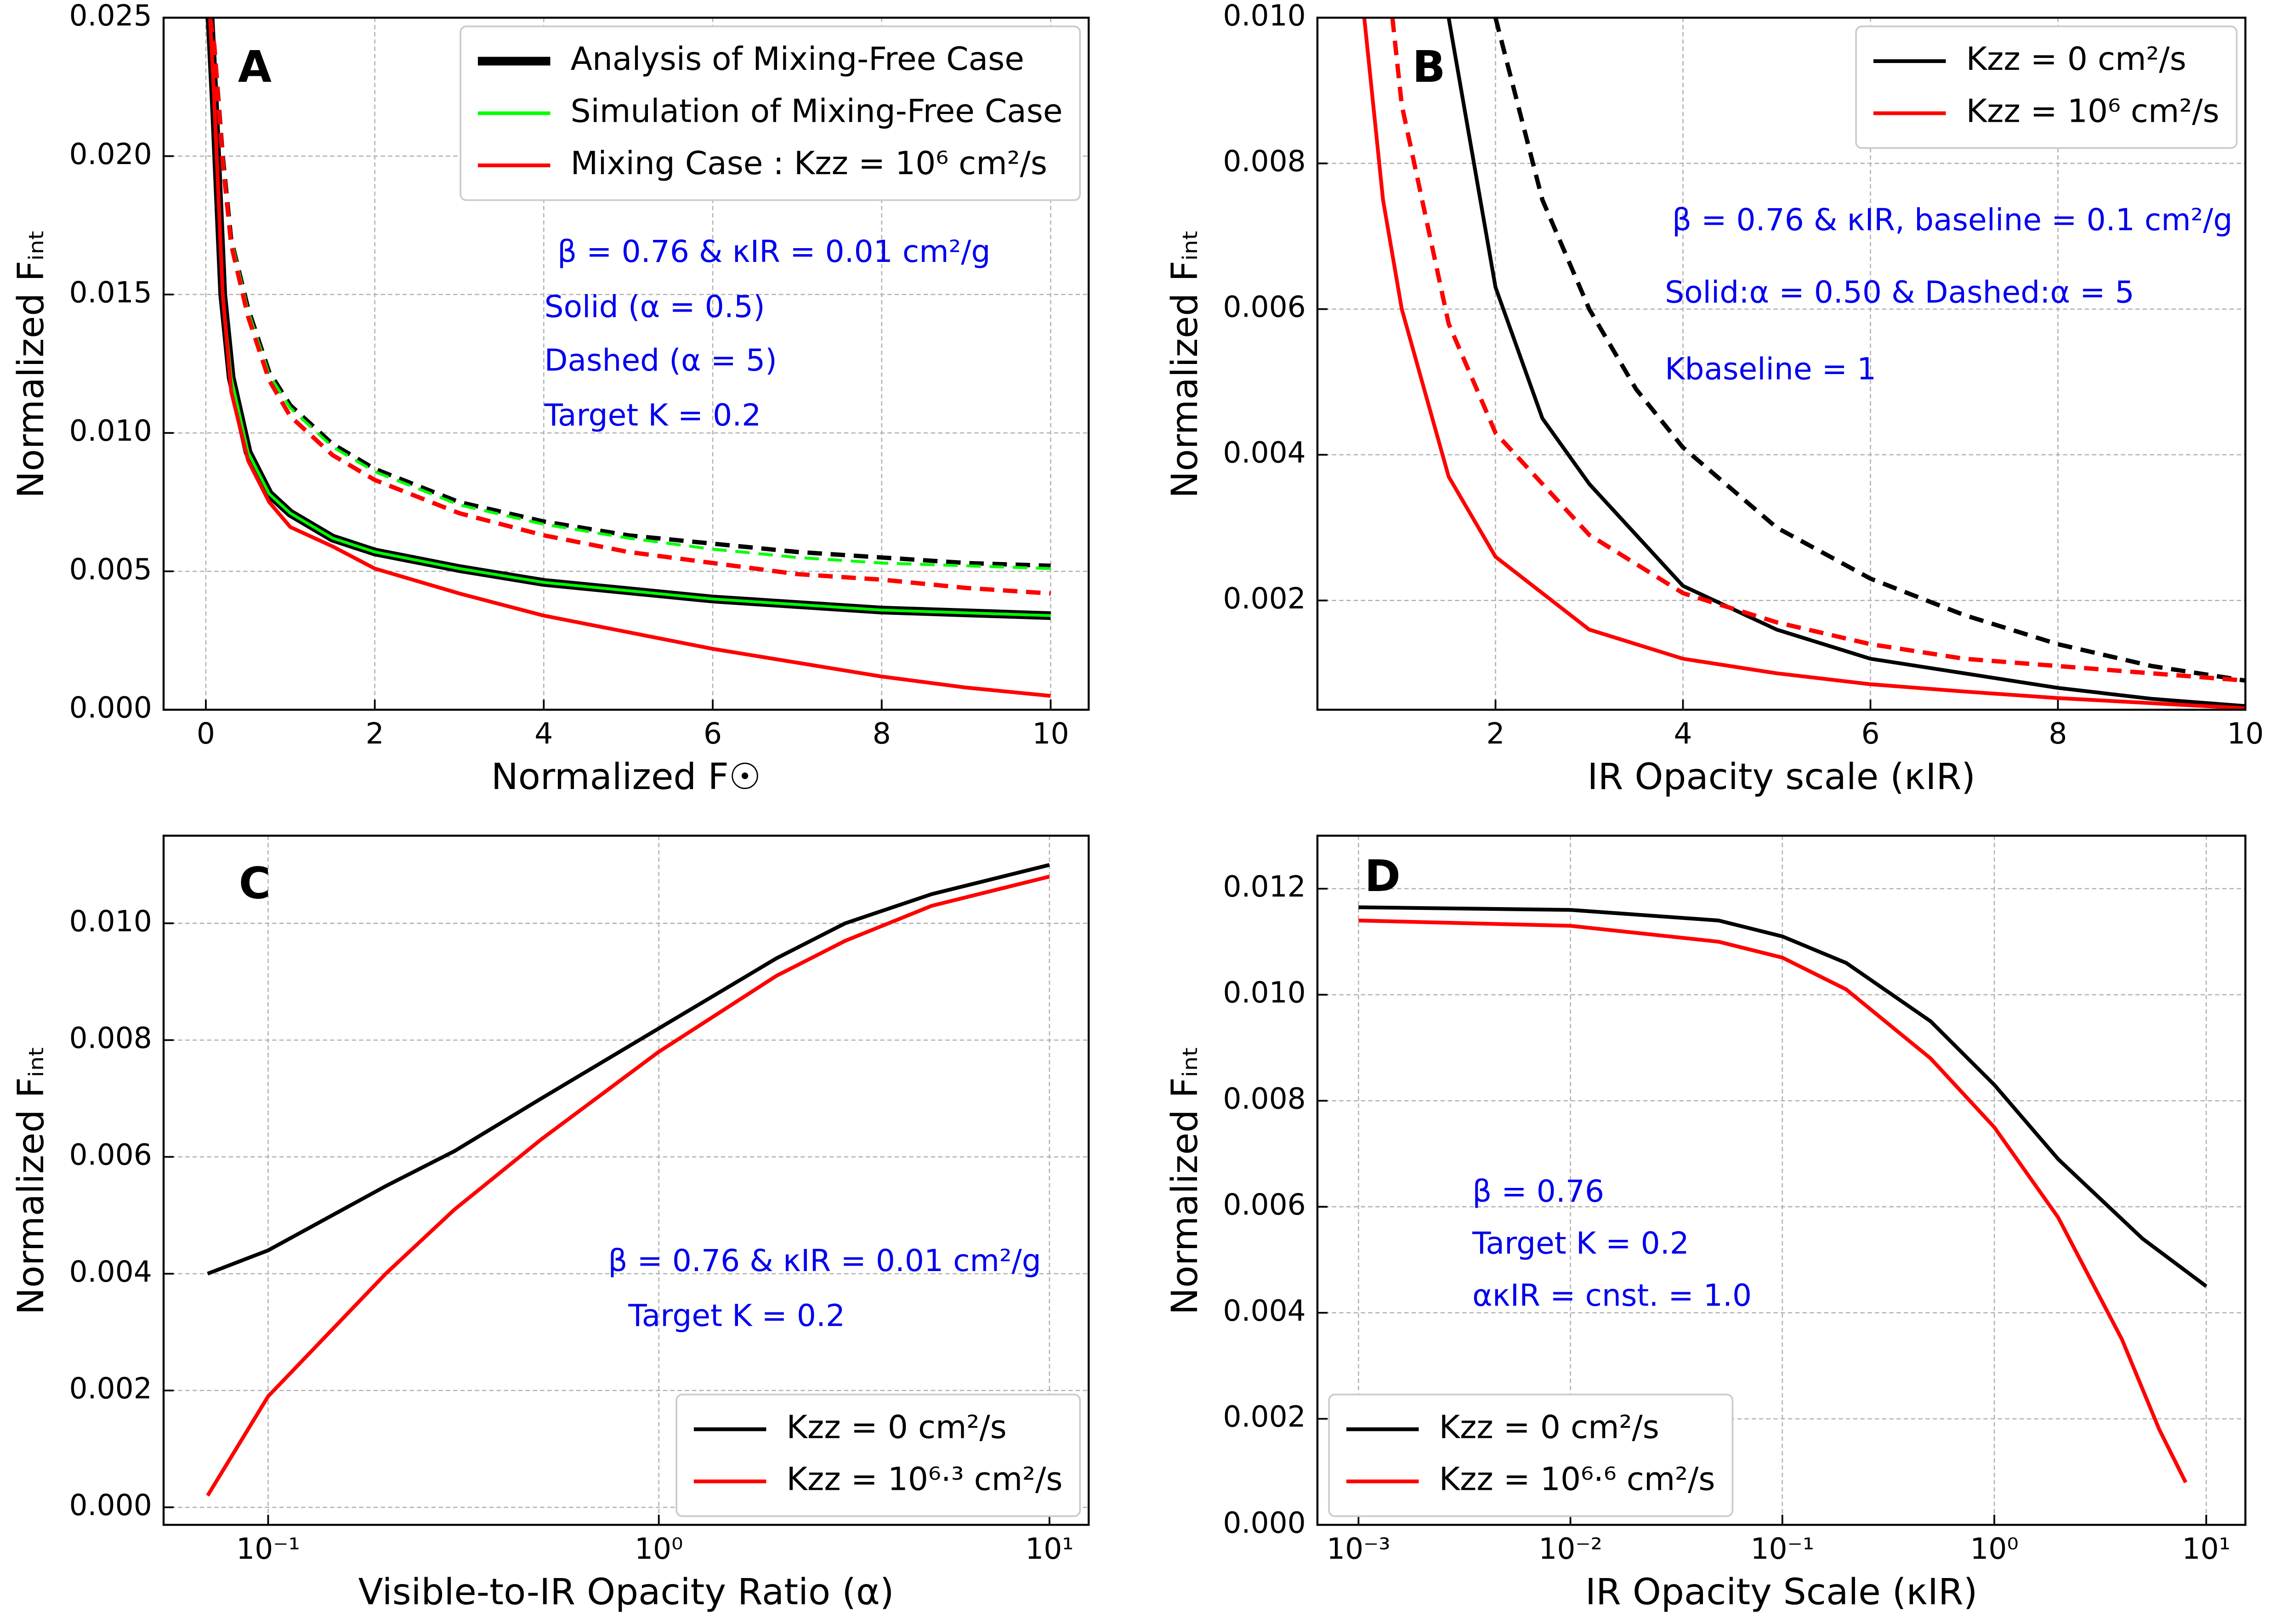 This screenshot has width=2270, height=1624. I want to click on y-tick-label: 0.025, so click(110, 17).